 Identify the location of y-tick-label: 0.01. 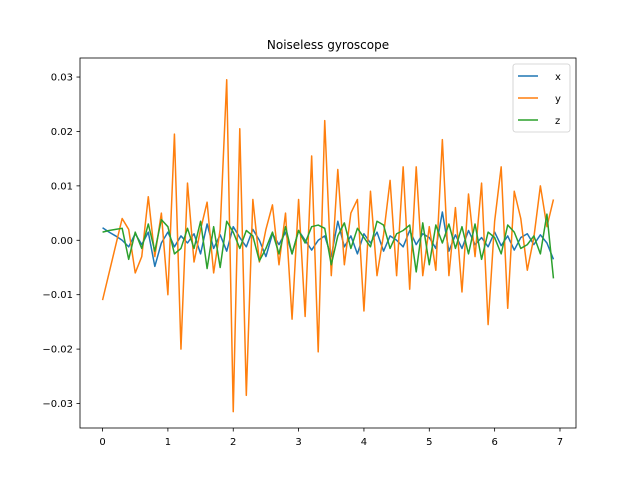
(62, 186).